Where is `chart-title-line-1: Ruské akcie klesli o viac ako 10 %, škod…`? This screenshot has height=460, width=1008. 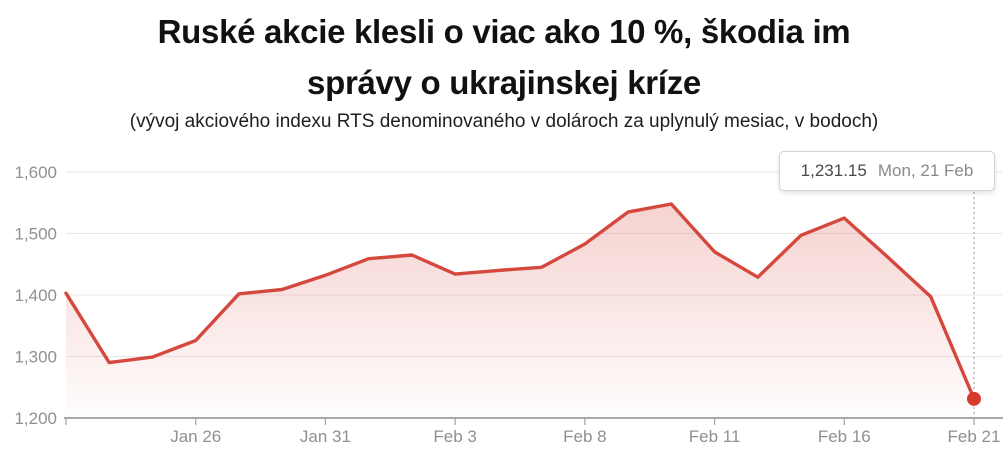 chart-title-line-1: Ruské akcie klesli o viac ako 10 %, škod… is located at coordinates (504, 31).